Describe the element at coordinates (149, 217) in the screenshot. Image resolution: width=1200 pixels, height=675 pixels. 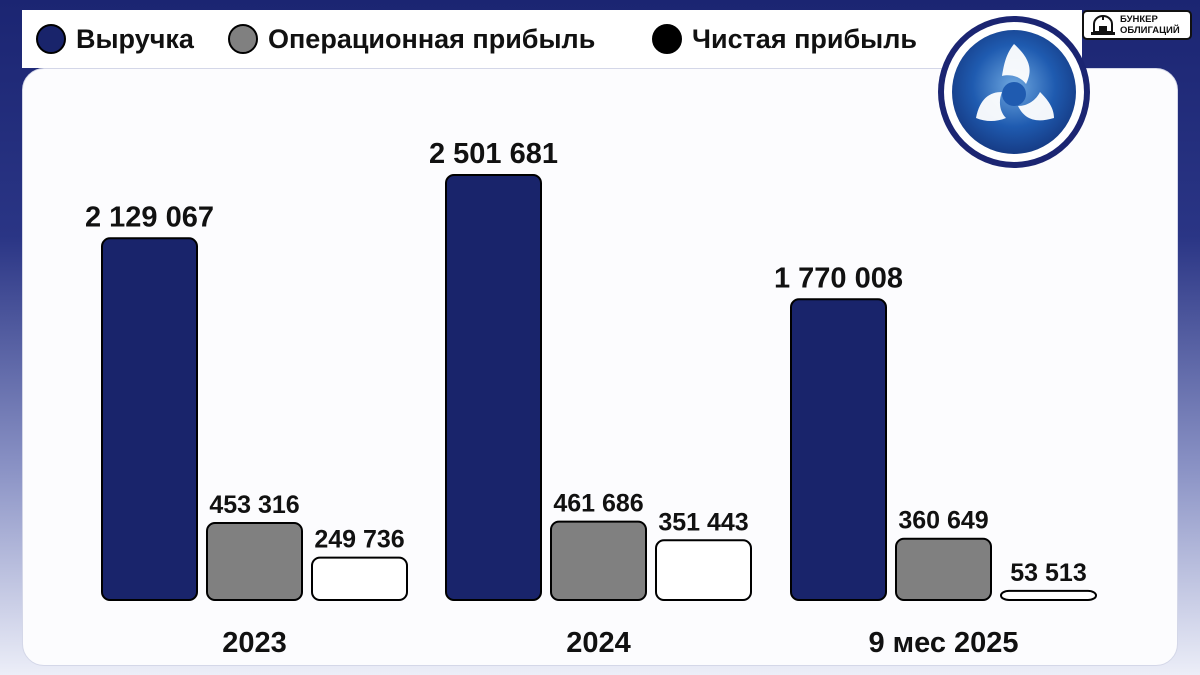
I see `value-label-revenue-0: 2 129 067` at that location.